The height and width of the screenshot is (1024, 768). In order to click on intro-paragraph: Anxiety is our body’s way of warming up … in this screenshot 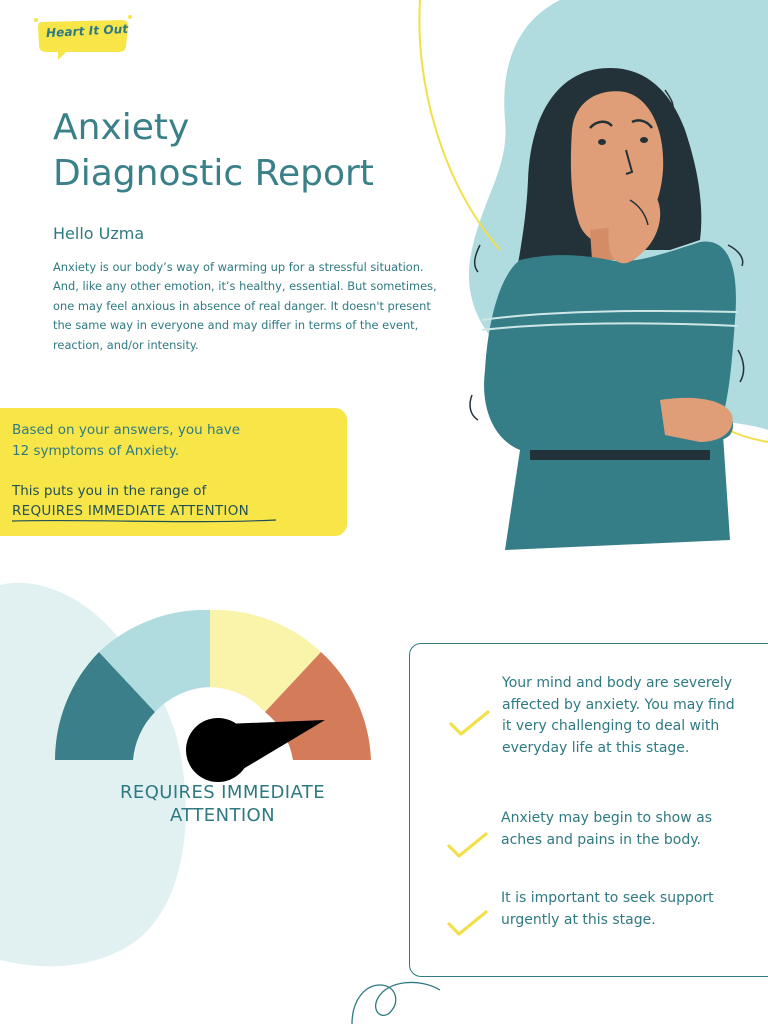, I will do `click(245, 306)`.